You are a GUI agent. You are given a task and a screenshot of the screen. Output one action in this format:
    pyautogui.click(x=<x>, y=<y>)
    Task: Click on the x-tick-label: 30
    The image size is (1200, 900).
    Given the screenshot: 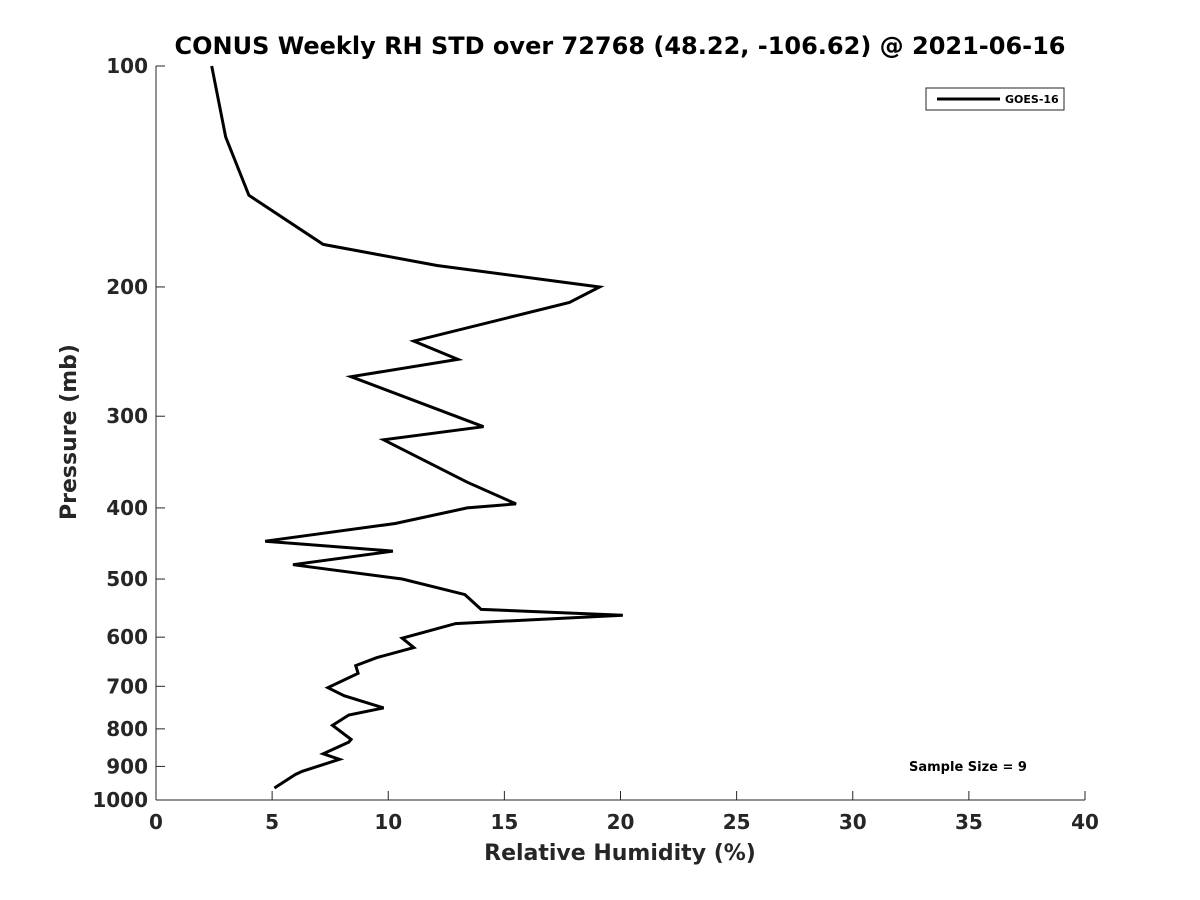 What is the action you would take?
    pyautogui.click(x=853, y=822)
    